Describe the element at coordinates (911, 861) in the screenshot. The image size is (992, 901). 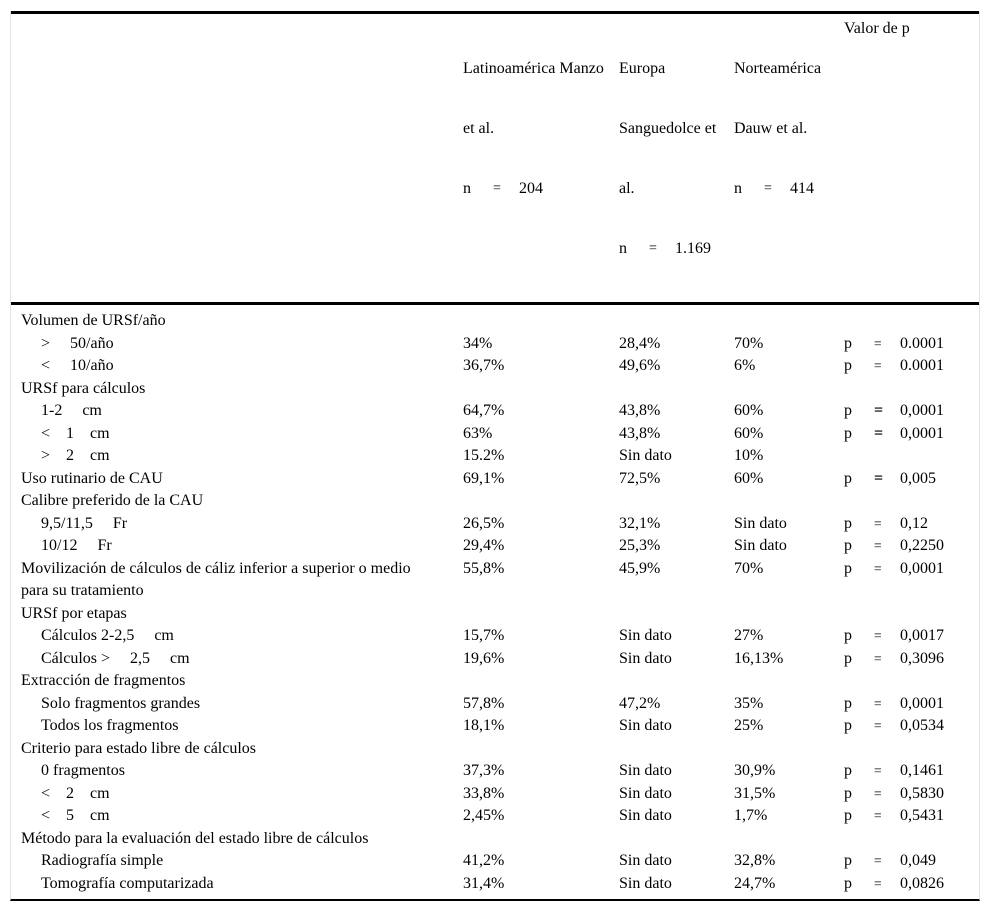
I see `p-value-cell: p = 0,049` at that location.